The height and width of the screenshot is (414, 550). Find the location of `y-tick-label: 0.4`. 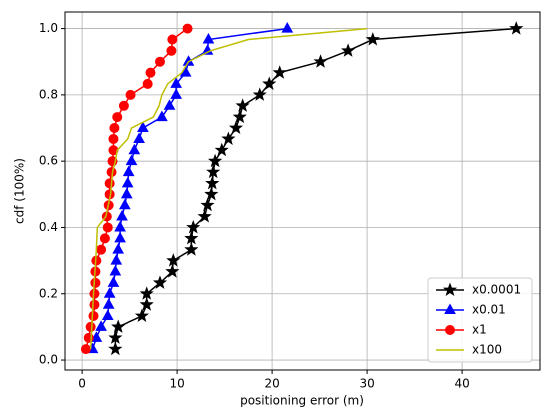

y-tick-label: 0.4 is located at coordinates (48, 227).